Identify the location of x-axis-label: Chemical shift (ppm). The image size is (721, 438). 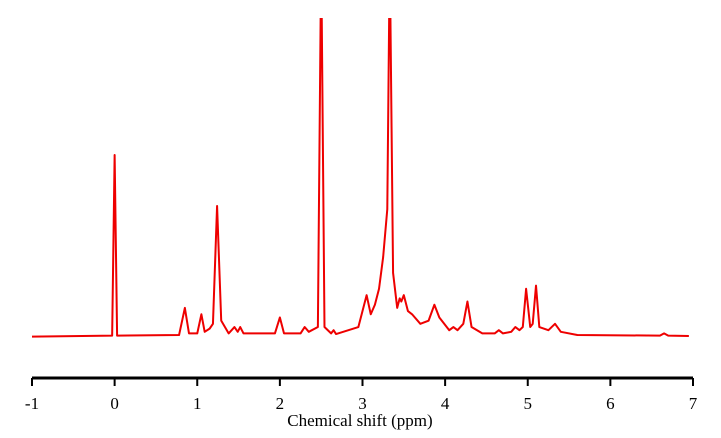
(359, 420).